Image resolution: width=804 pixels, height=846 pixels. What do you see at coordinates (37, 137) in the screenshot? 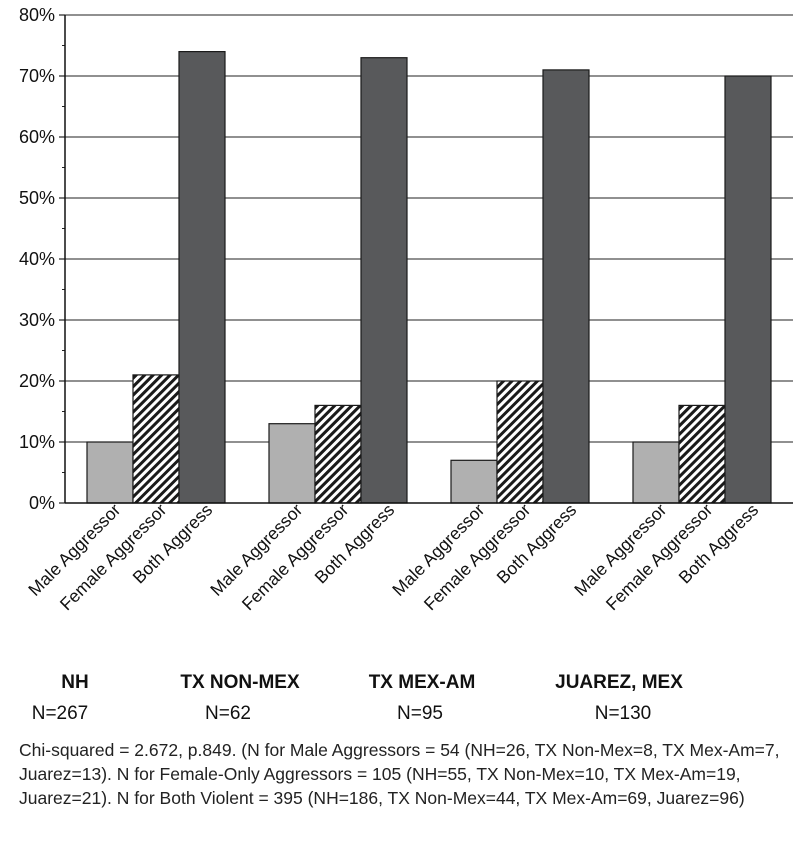
I see `y-tick-label: 60%` at bounding box center [37, 137].